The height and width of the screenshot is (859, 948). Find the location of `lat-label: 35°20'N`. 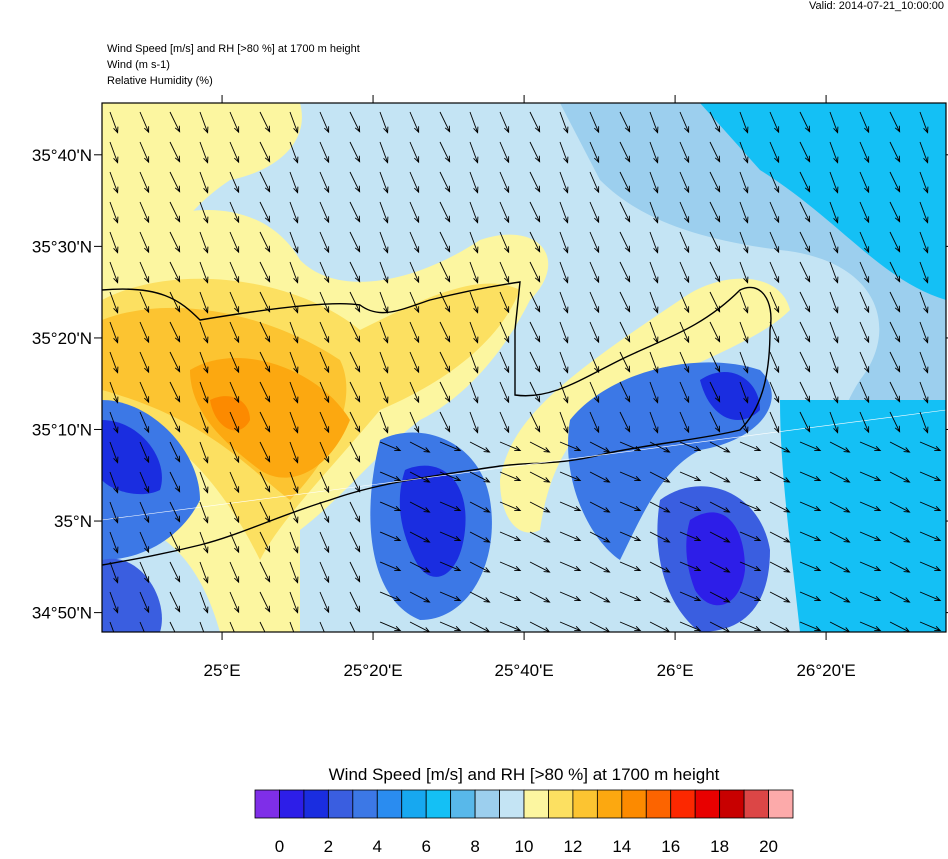

lat-label: 35°20'N is located at coordinates (62, 338).